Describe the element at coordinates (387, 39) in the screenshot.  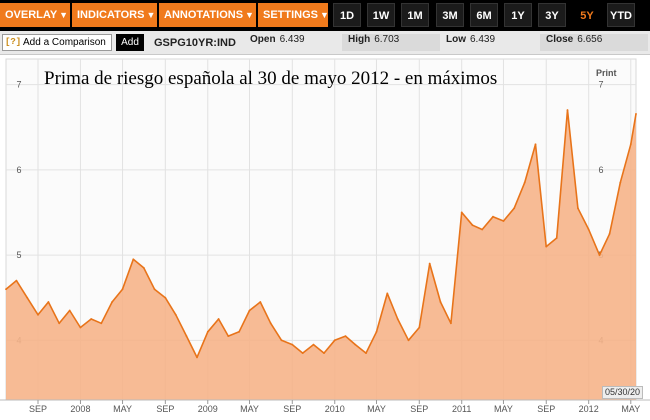
I see `high-value: 6.703` at that location.